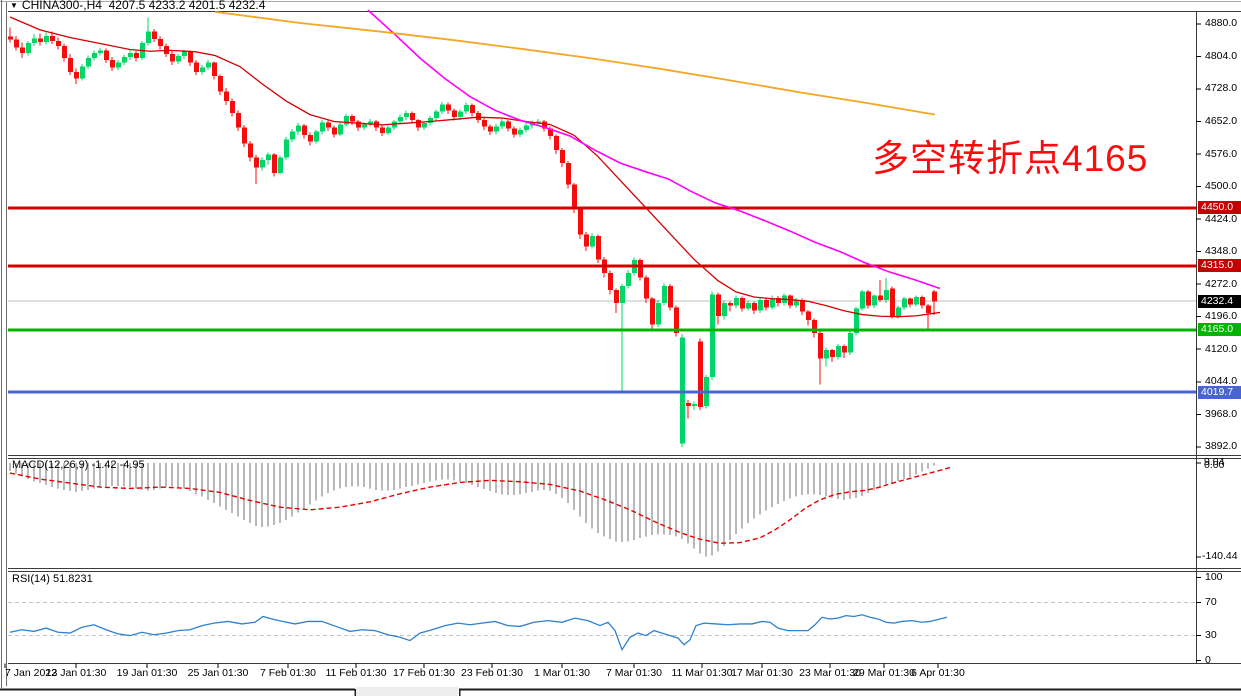 This screenshot has height=696, width=1241. Describe the element at coordinates (1214, 465) in the screenshot. I see `macd-zero-label: 0.00` at that location.